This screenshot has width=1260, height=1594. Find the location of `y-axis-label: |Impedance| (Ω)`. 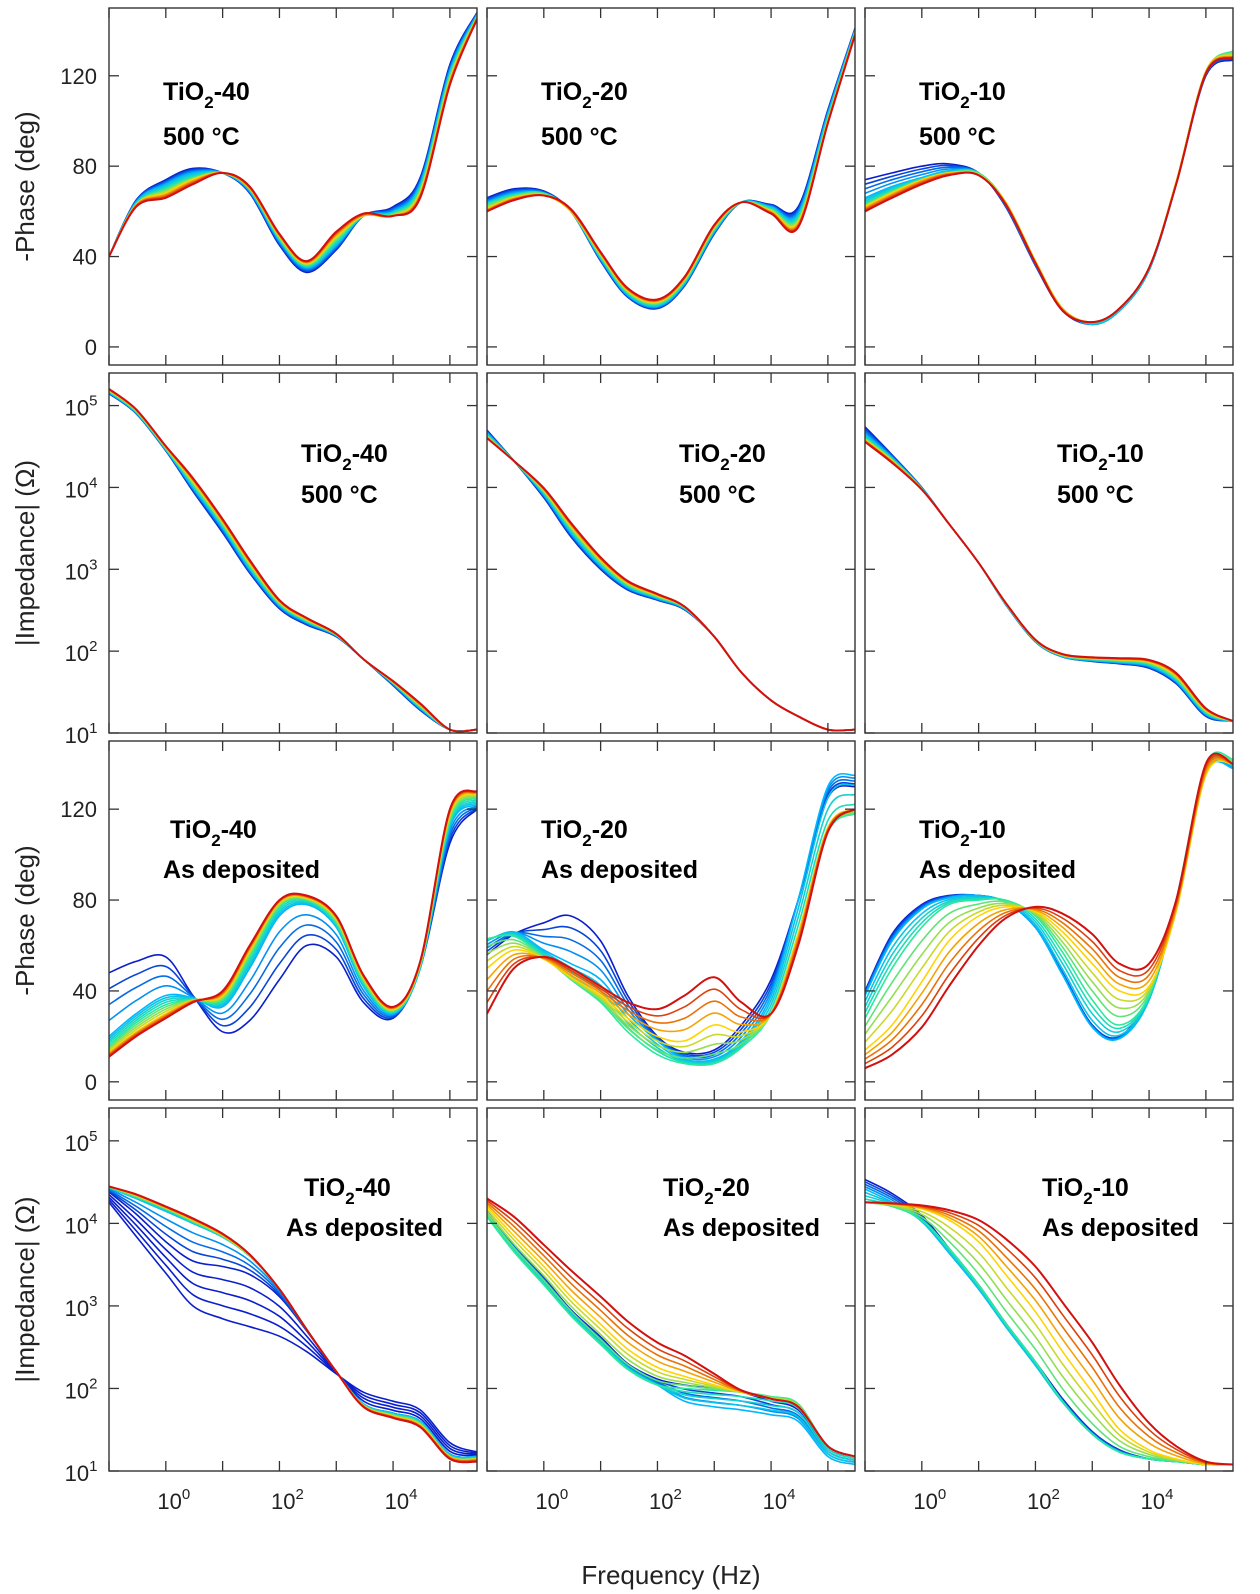

y-axis-label: |Impedance| (Ω) is located at coordinates (25, 553).